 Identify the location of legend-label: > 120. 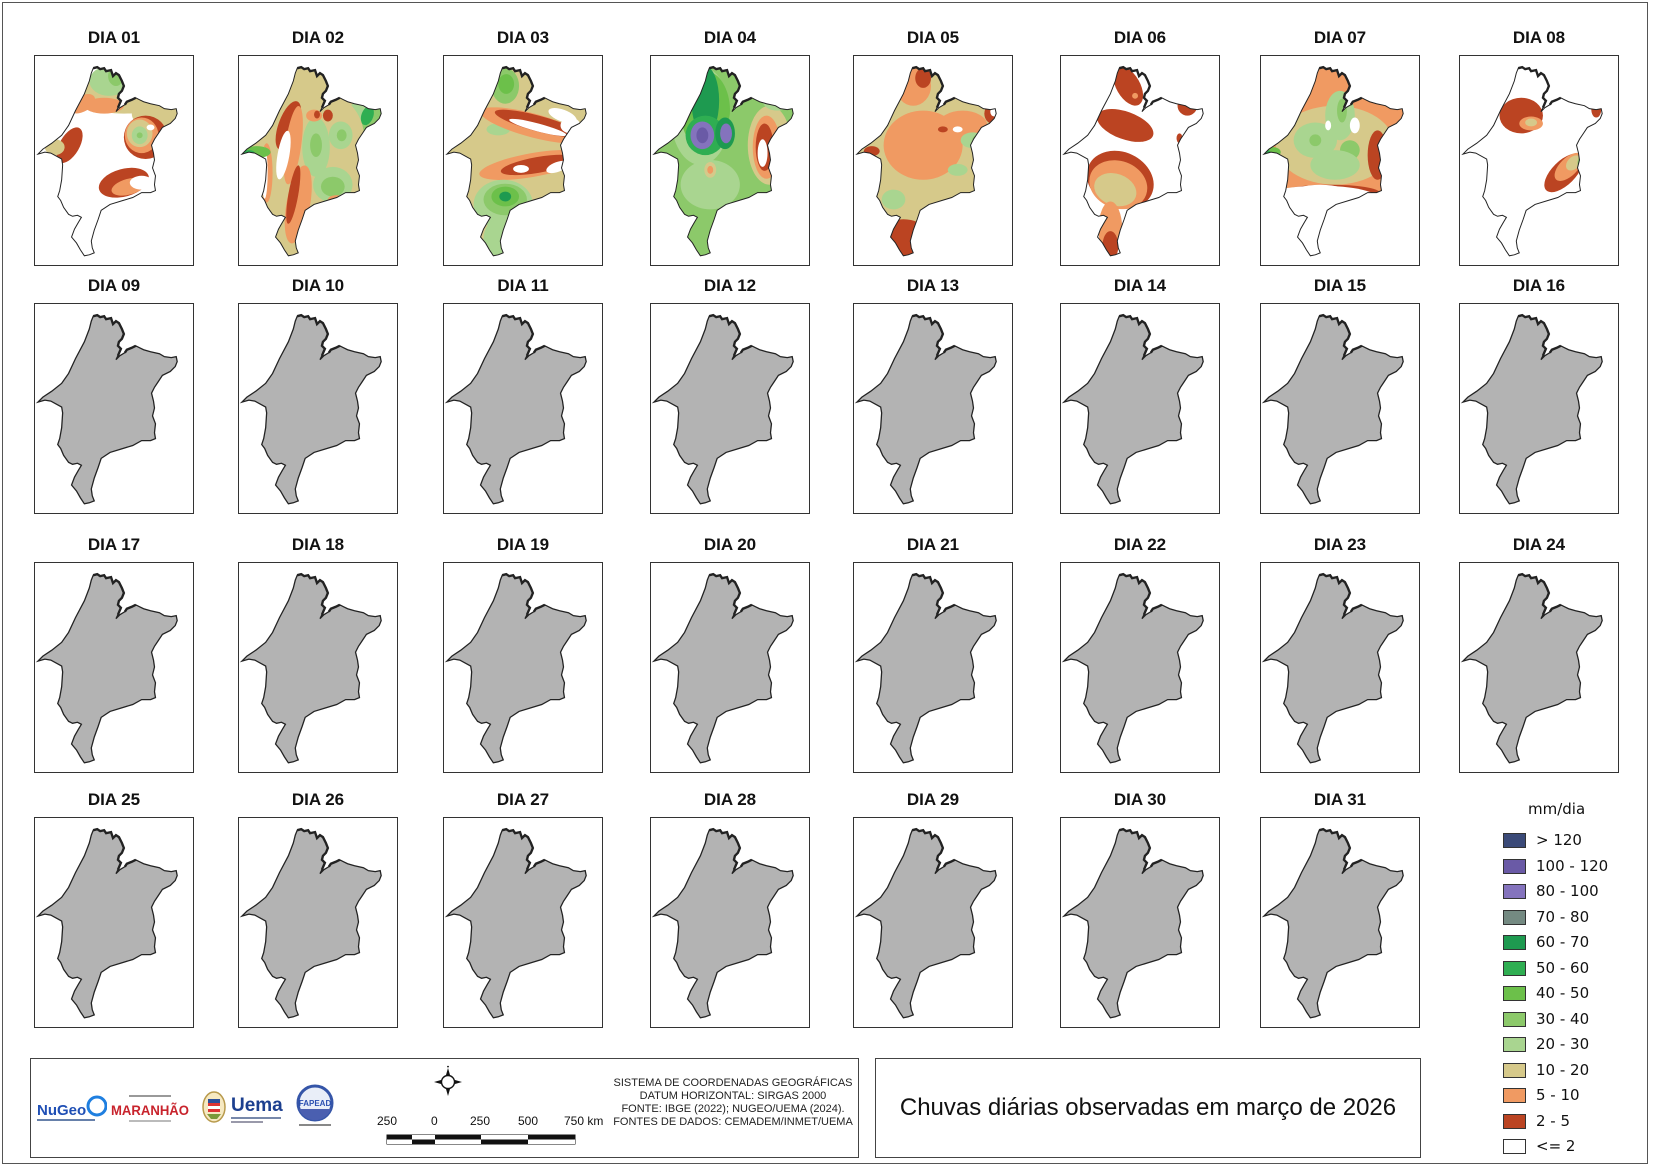
(1559, 840).